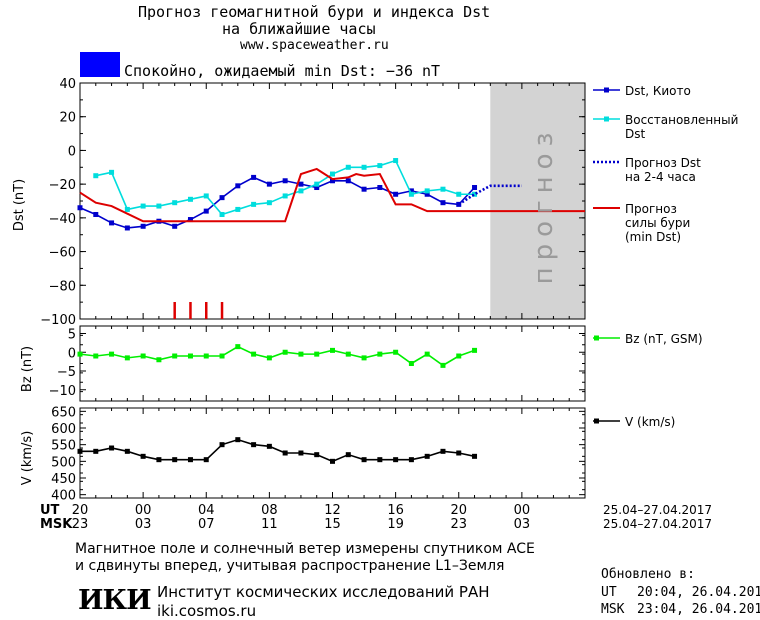  What do you see at coordinates (314, 45) in the screenshot?
I see `site-url: www.spaceweather.ru` at bounding box center [314, 45].